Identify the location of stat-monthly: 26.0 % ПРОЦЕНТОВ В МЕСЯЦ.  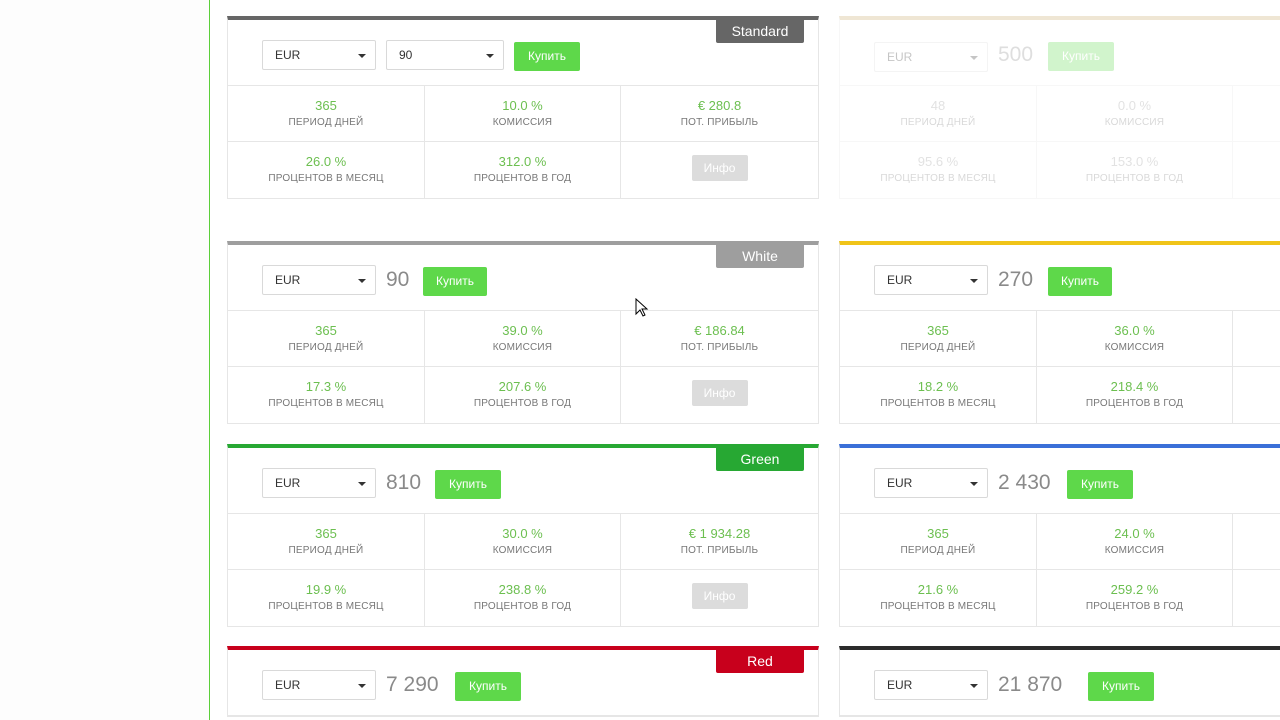
(326, 170).